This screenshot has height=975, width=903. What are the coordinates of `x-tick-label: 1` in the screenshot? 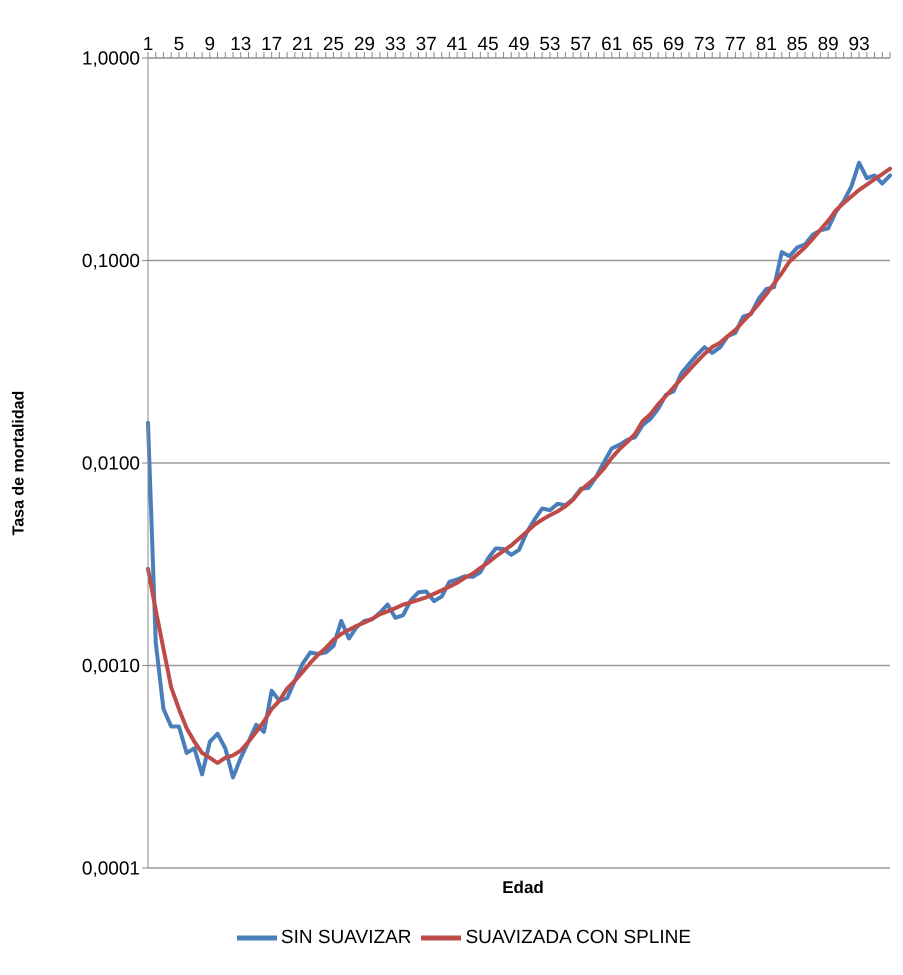 It's located at (148, 44).